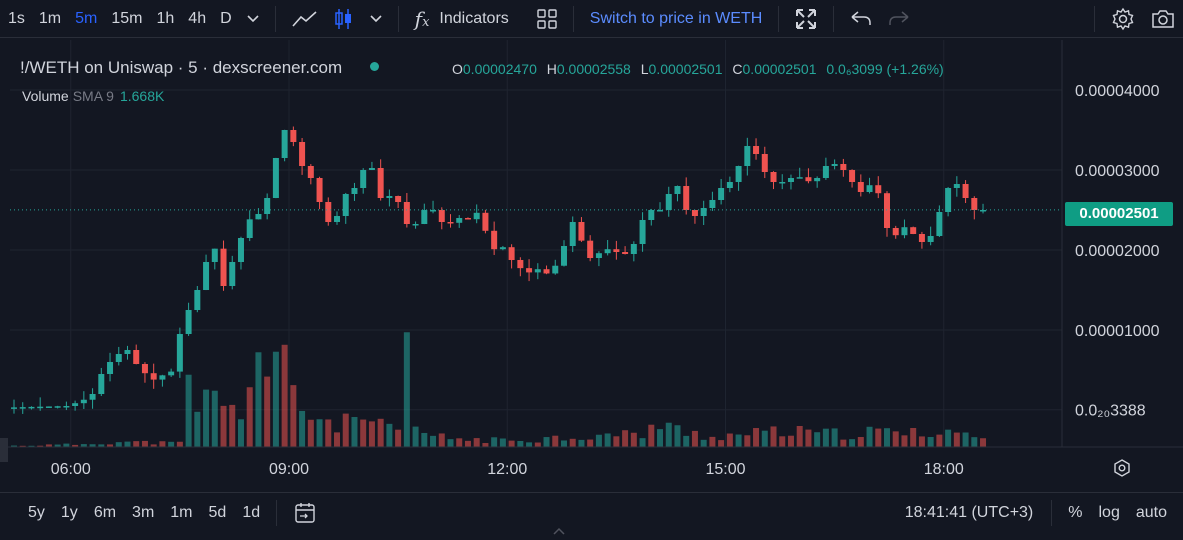 This screenshot has width=1183, height=540. Describe the element at coordinates (344, 19) in the screenshot. I see `candles-chart-icon` at that location.